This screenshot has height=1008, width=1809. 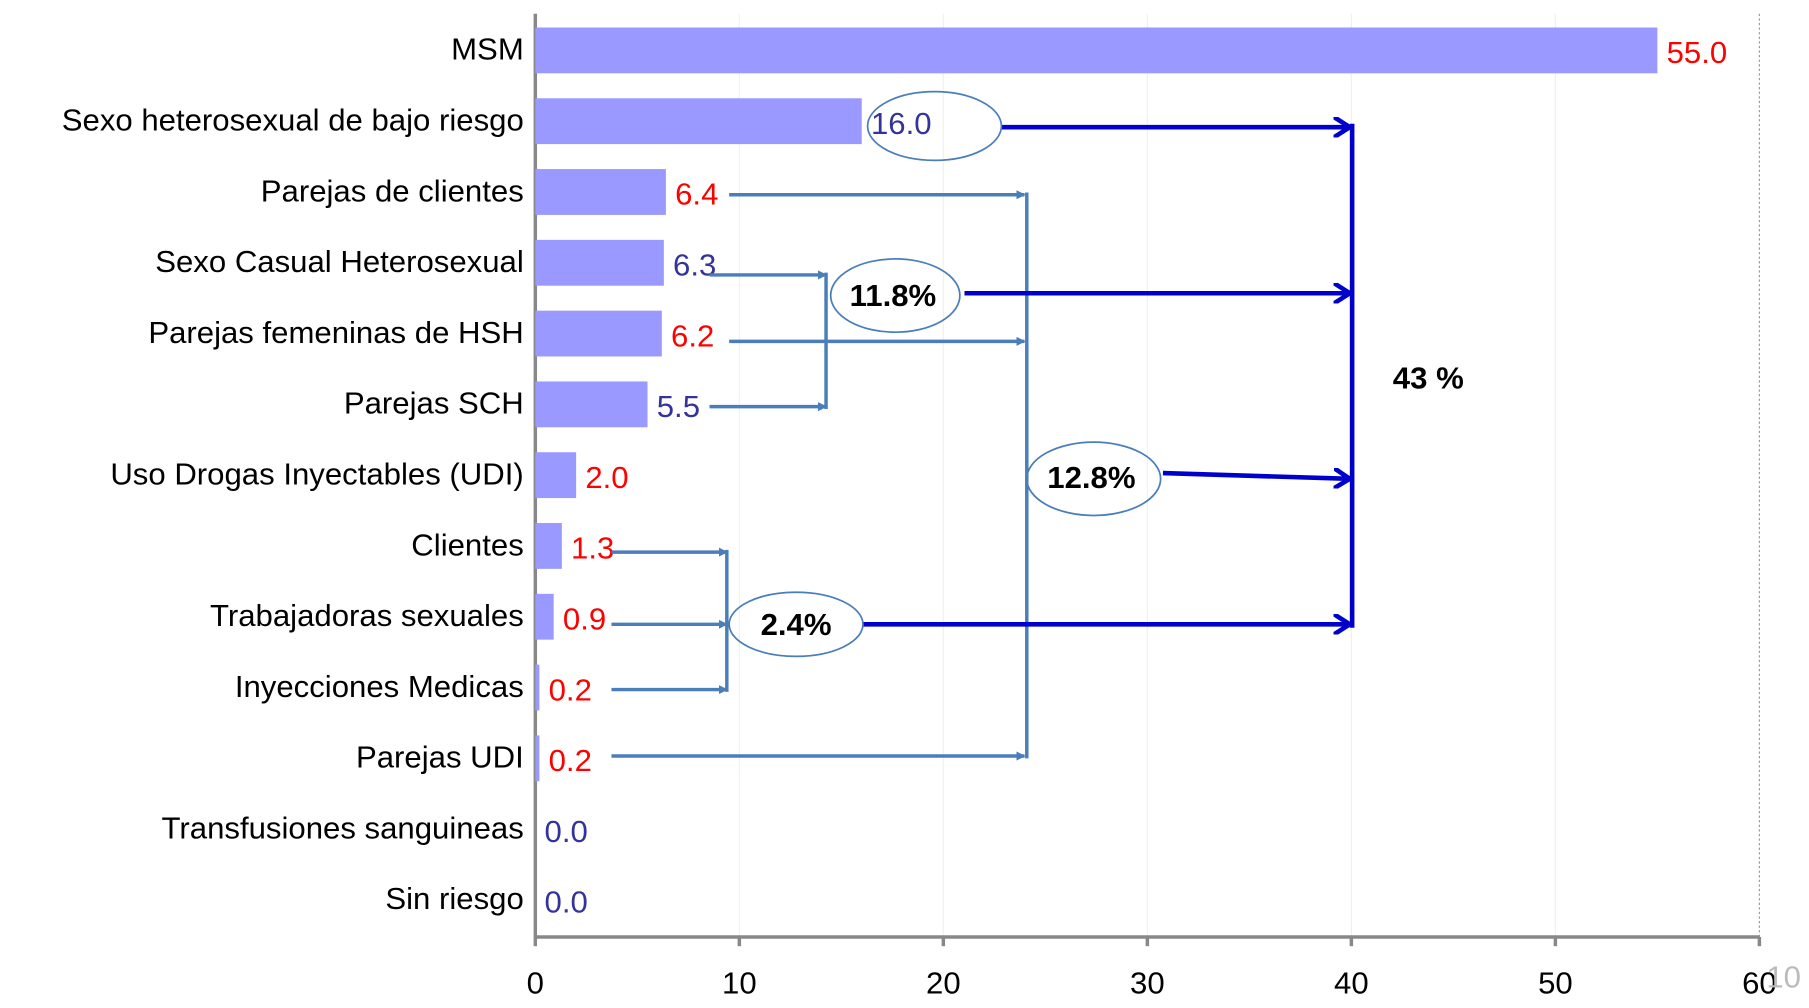 What do you see at coordinates (584, 619) in the screenshot?
I see `value-label: 0.9` at bounding box center [584, 619].